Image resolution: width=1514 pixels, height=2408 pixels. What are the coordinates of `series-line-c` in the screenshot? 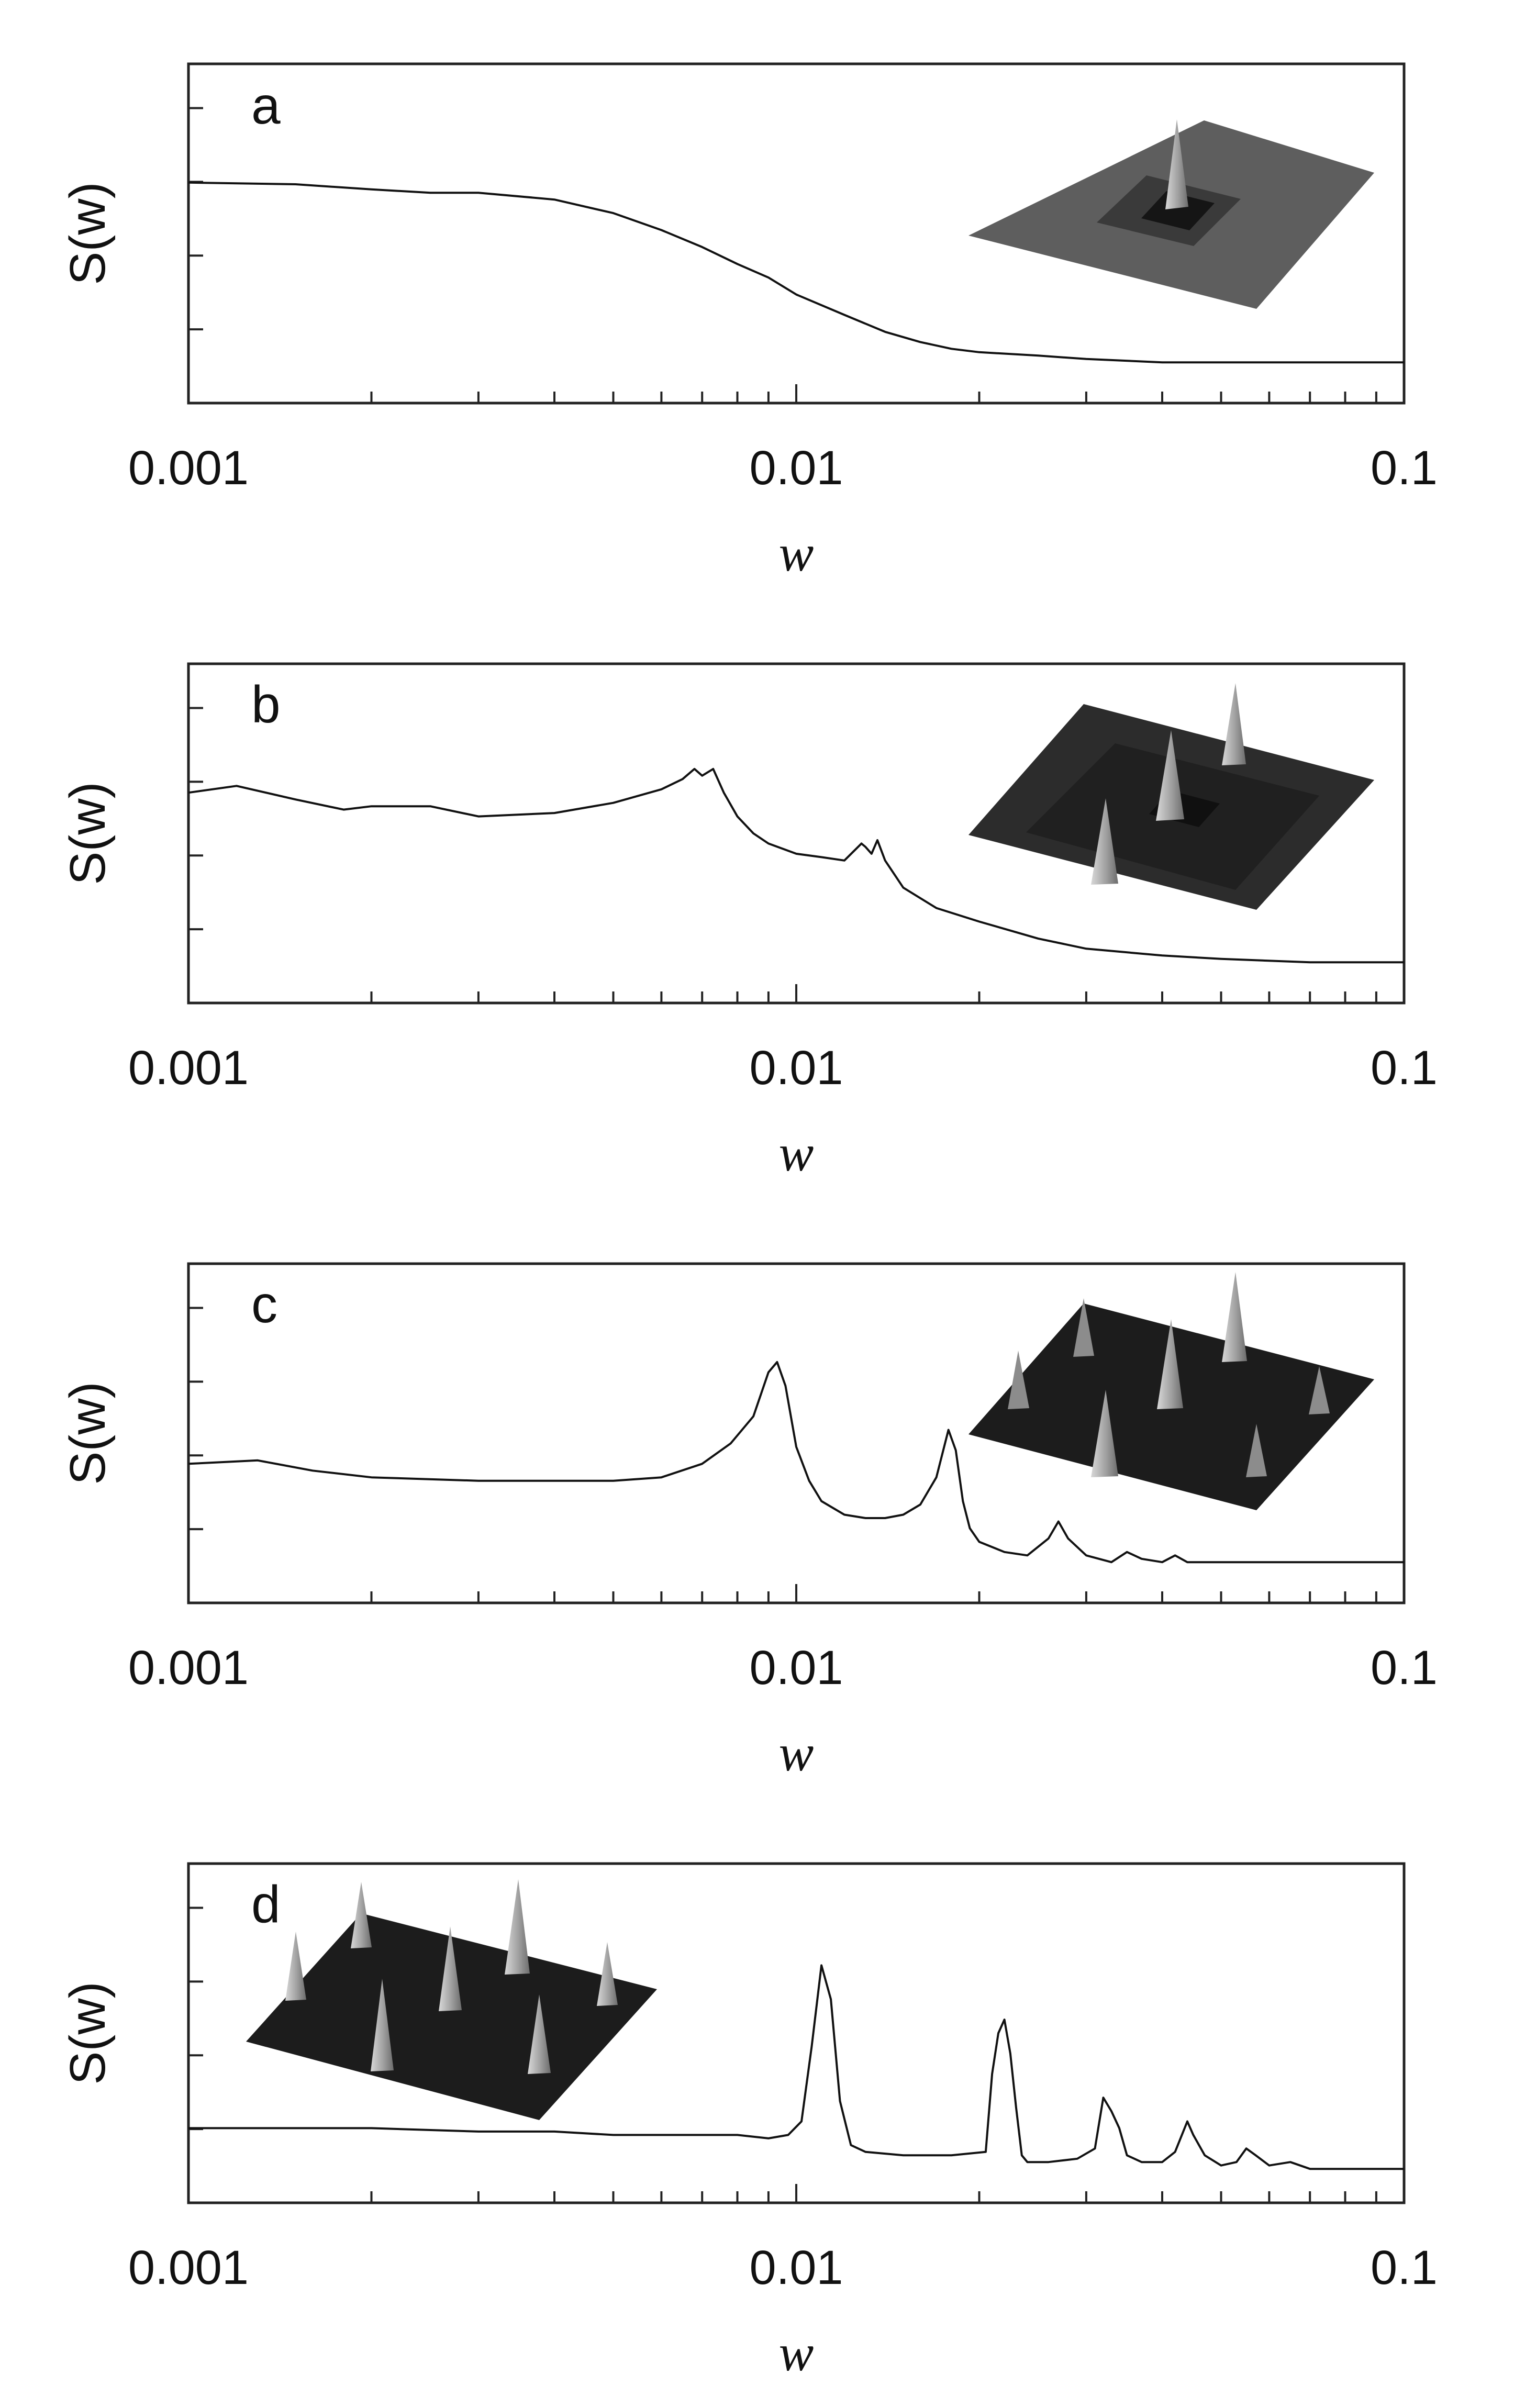 It's located at (796, 1462).